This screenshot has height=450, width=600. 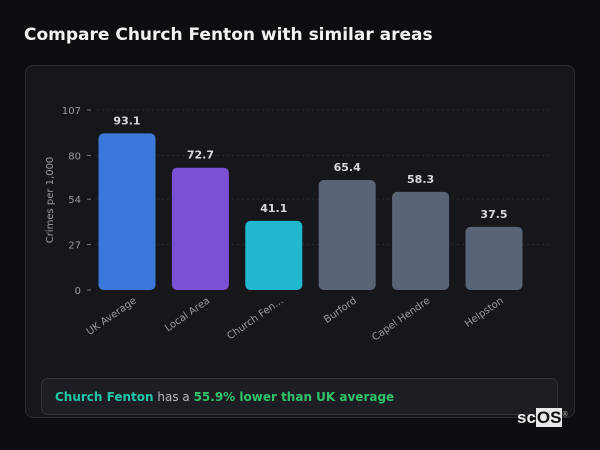 I want to click on data-label: 72.7, so click(x=200, y=155).